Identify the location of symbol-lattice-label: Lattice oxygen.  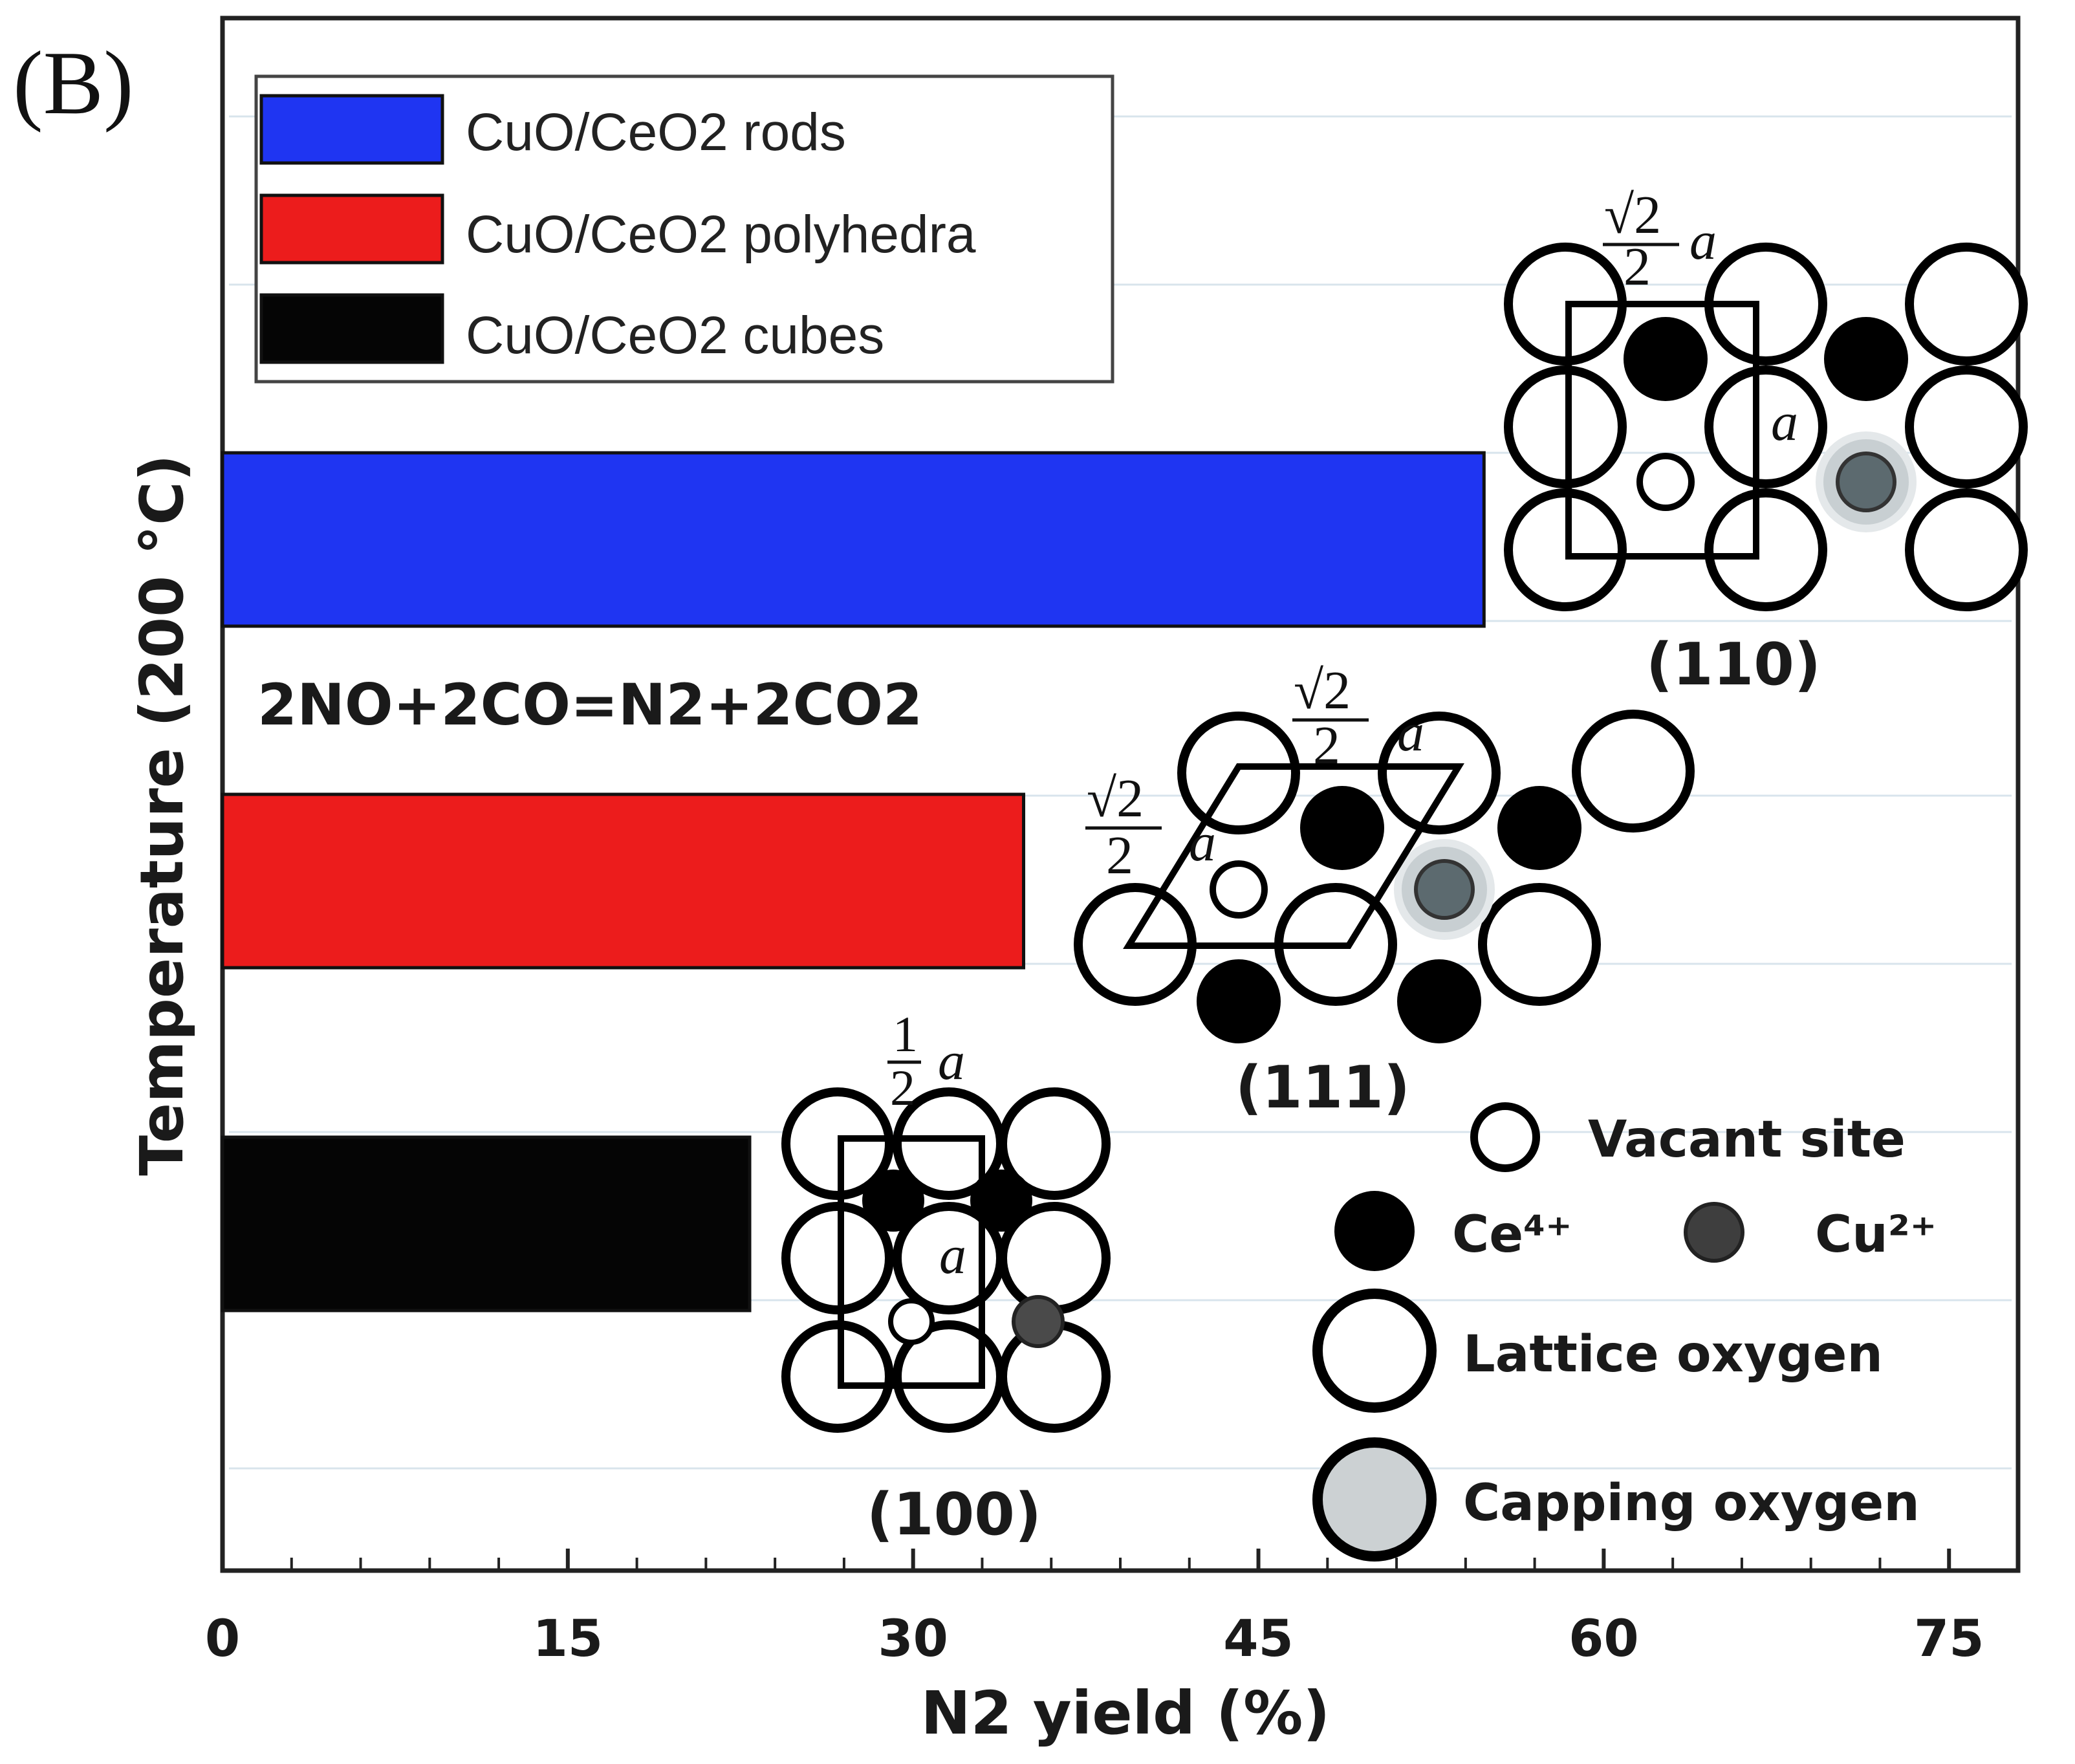
(1673, 1354).